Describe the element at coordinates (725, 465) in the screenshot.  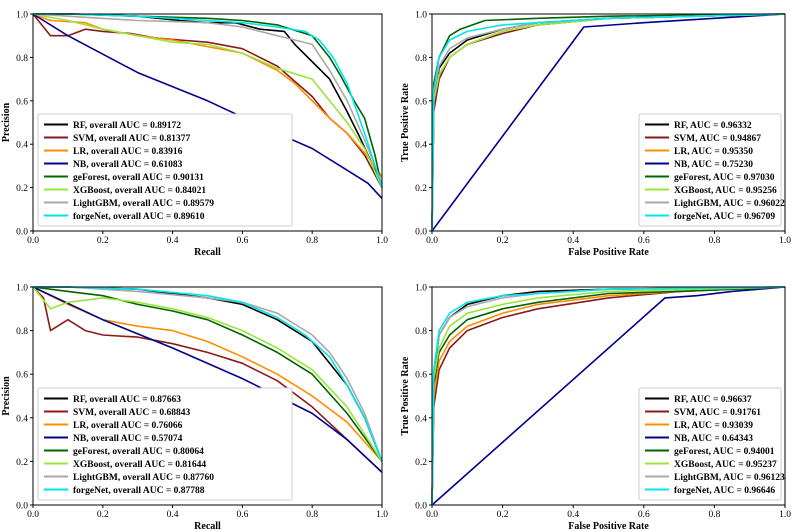
I see `legend-entry: XGBoost, AUC = 0.95237` at that location.